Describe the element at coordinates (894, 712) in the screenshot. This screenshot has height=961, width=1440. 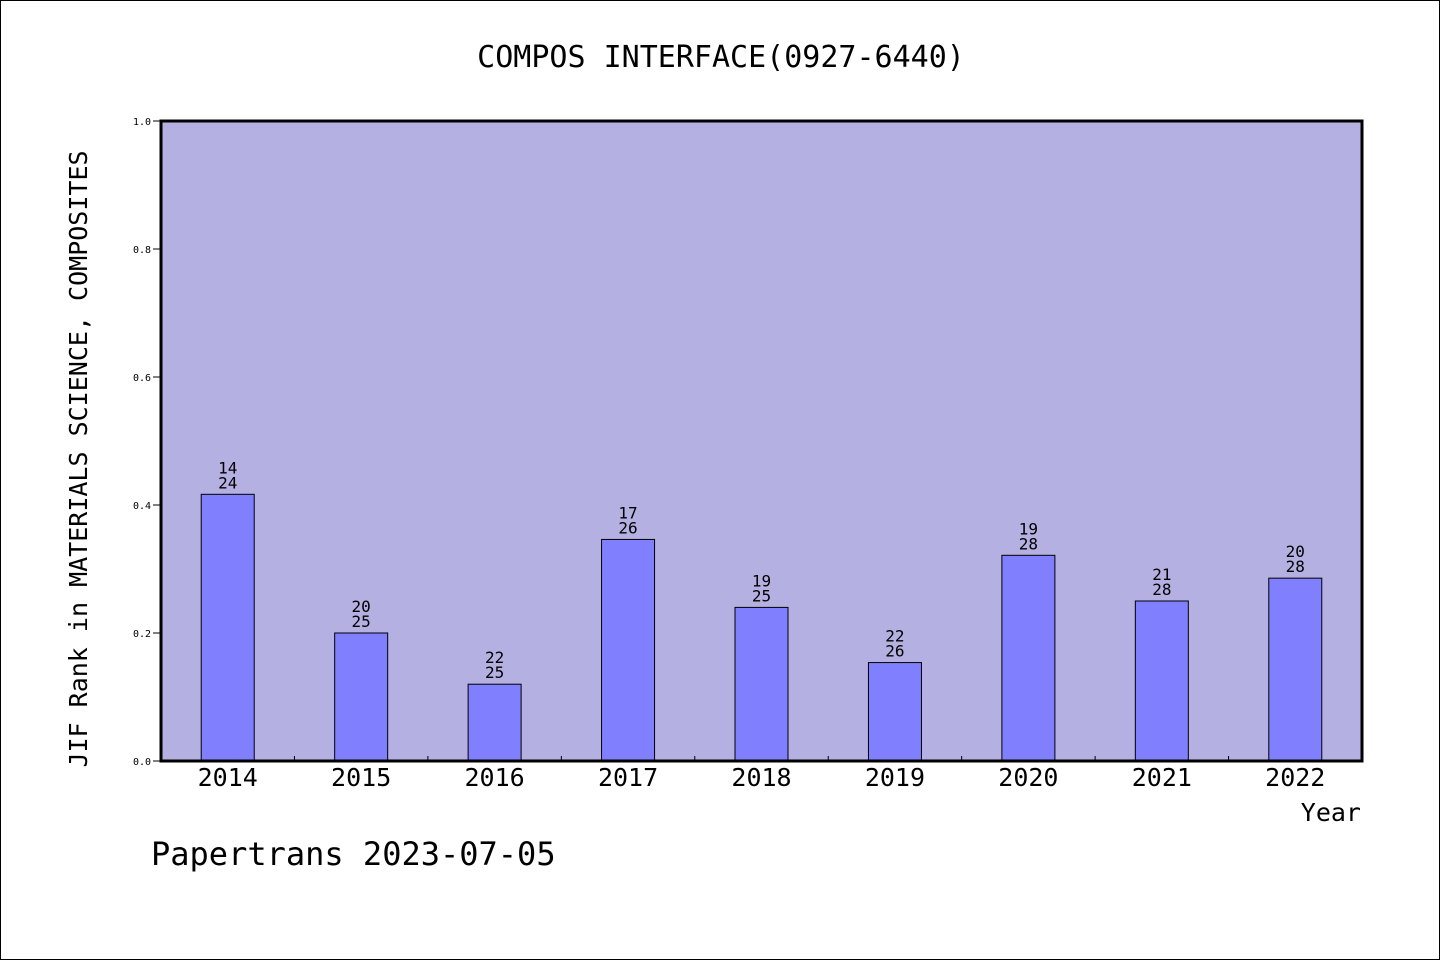
I see `bar-2019` at that location.